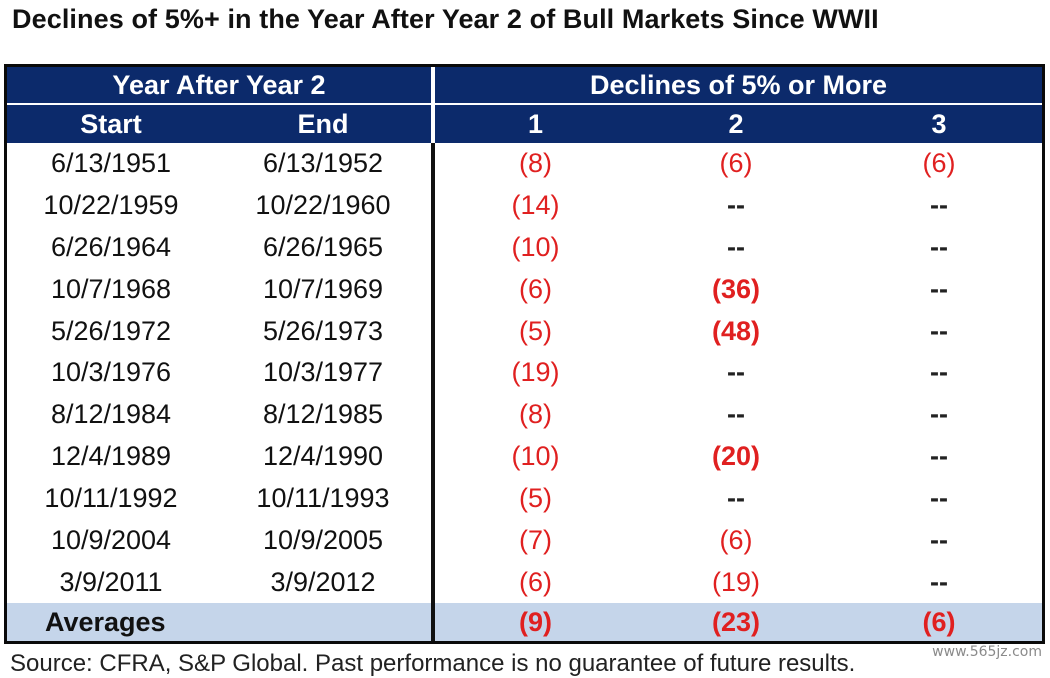 The width and height of the screenshot is (1050, 678). I want to click on cell-start: 3/9/2011, so click(111, 581).